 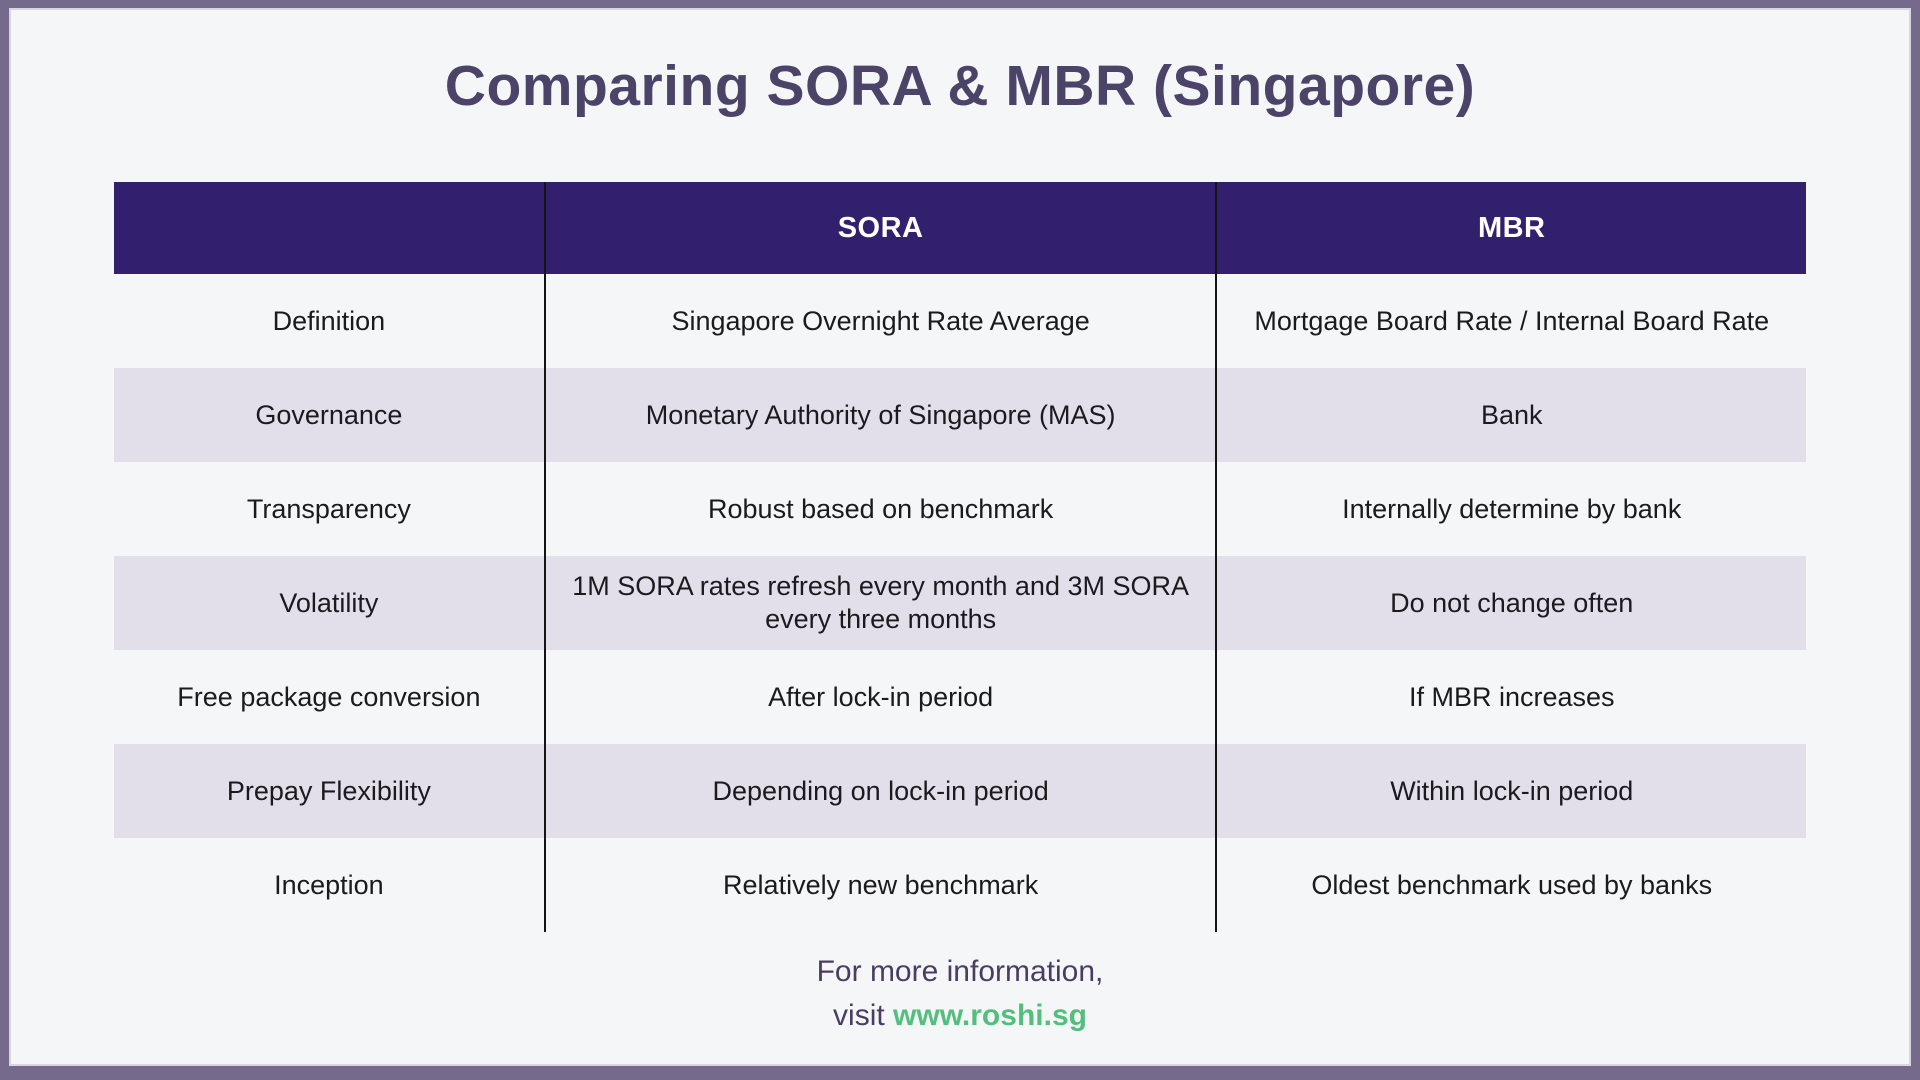 What do you see at coordinates (879, 791) in the screenshot?
I see `sora-cell: Depending on lock-in period` at bounding box center [879, 791].